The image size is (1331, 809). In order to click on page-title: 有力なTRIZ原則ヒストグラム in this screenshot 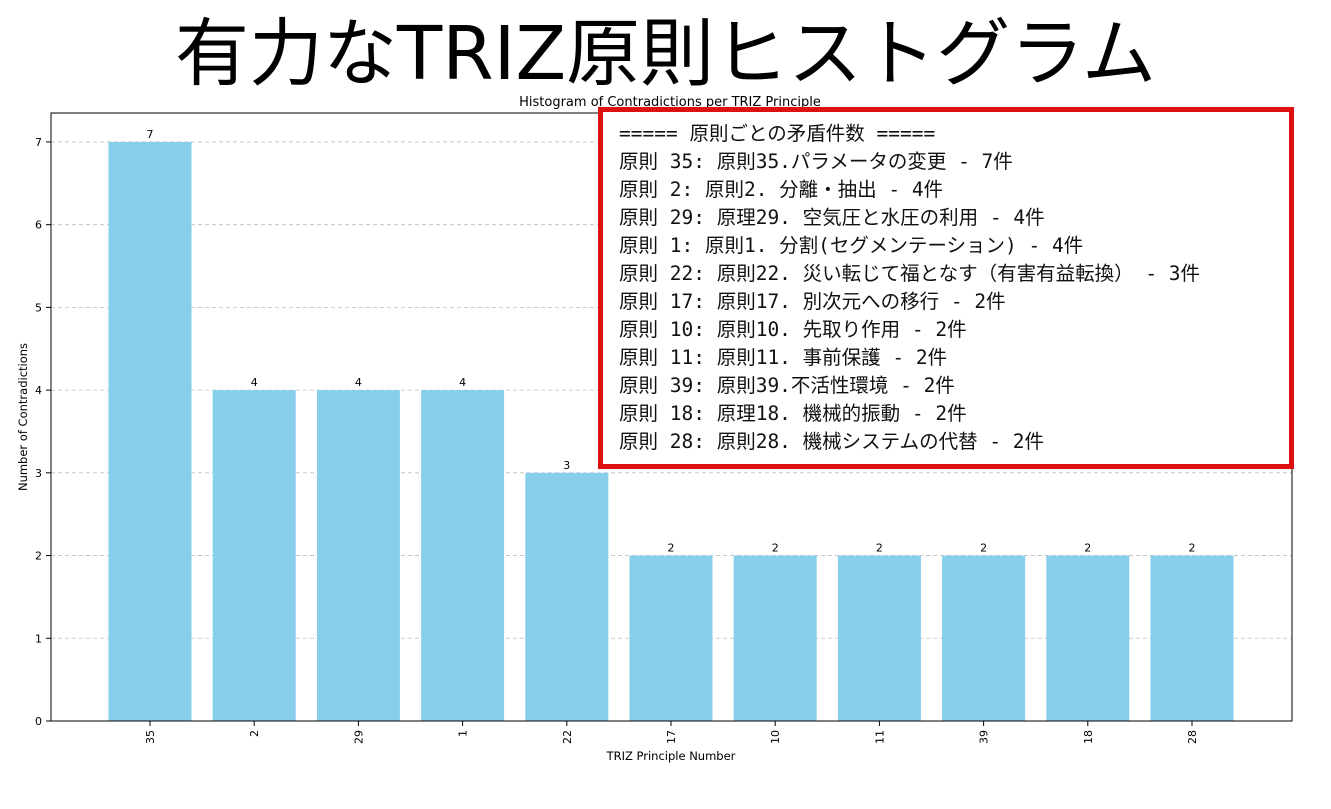, I will do `click(665, 54)`.